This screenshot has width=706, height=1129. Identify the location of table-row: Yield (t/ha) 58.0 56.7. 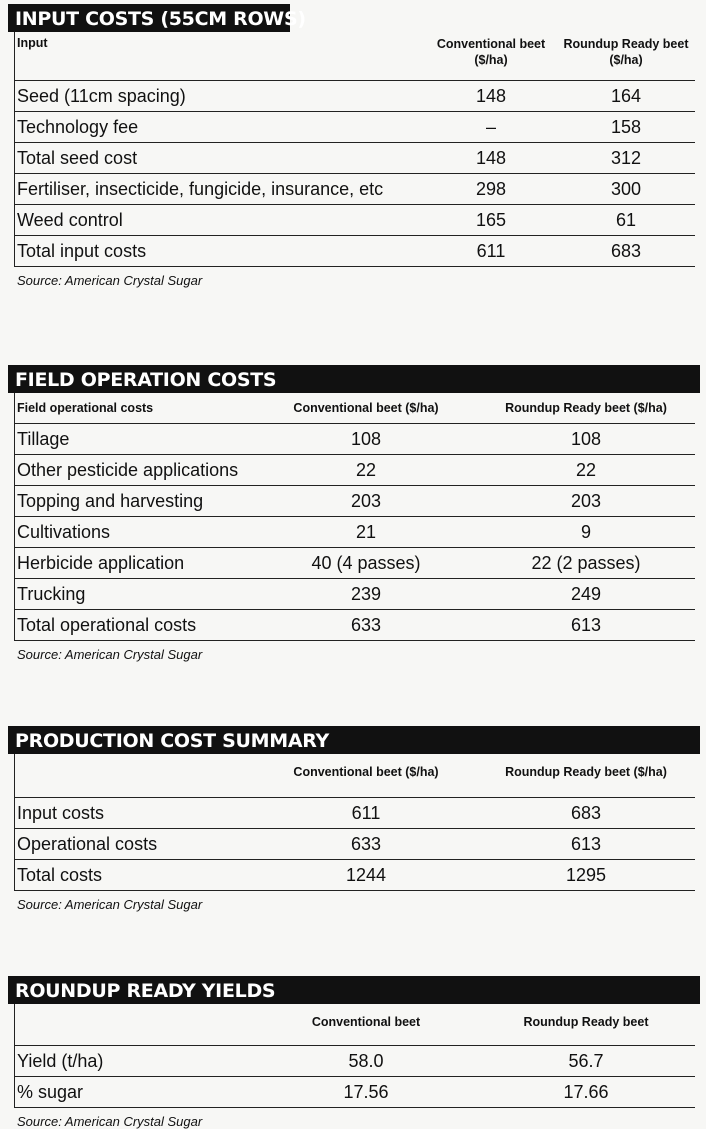
(355, 1061).